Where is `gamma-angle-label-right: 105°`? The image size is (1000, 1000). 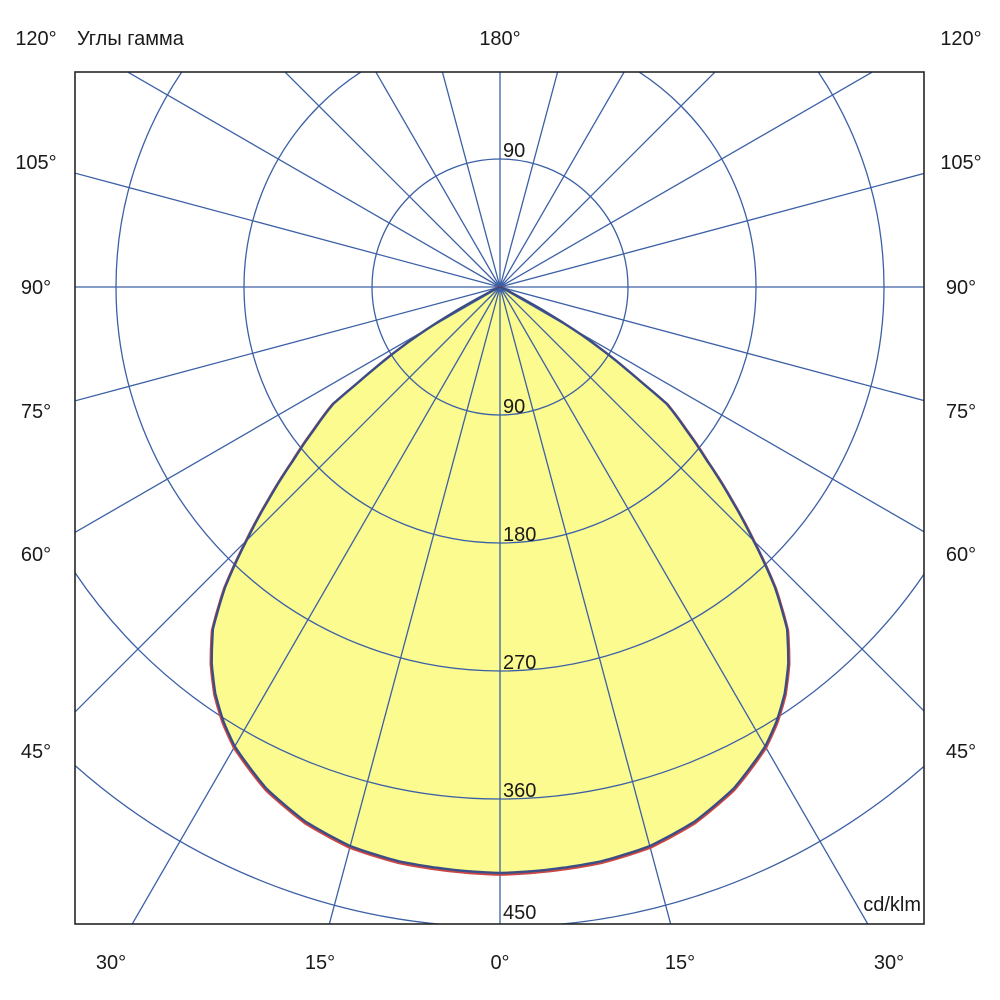
gamma-angle-label-right: 105° is located at coordinates (960, 163).